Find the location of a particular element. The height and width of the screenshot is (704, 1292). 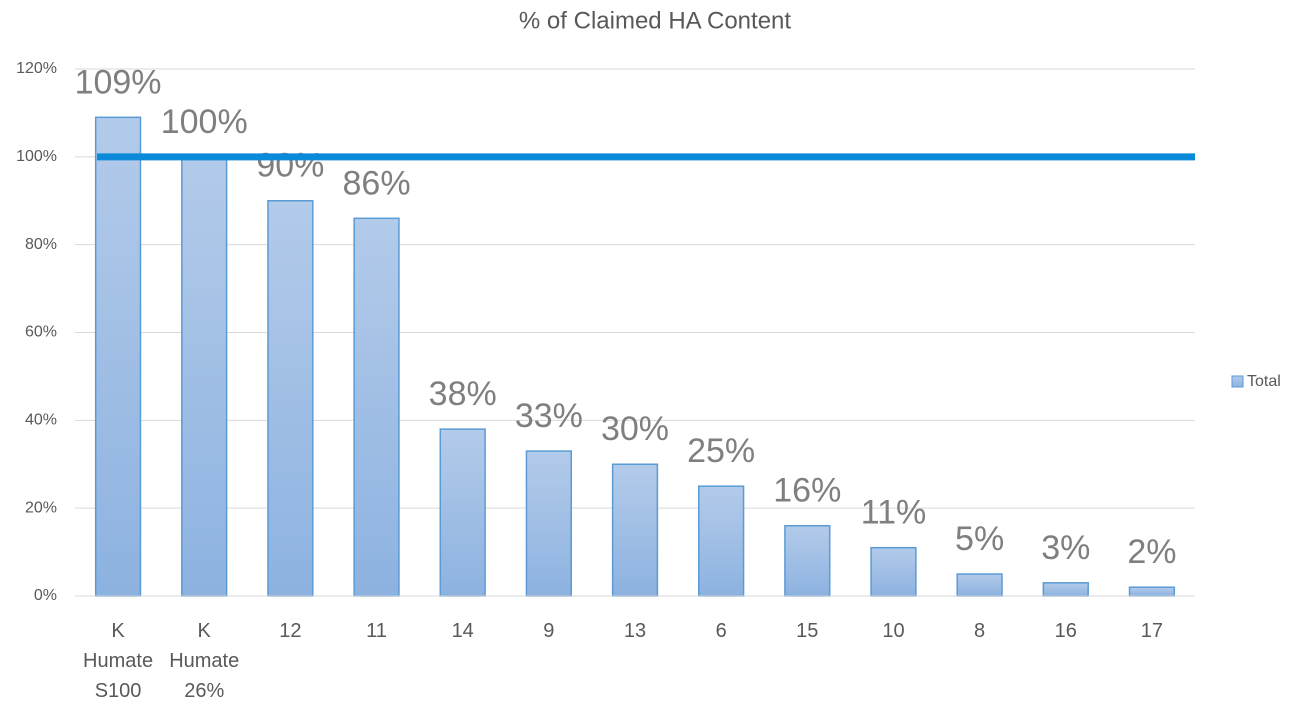

y-tick-label: 80% is located at coordinates (41, 244).